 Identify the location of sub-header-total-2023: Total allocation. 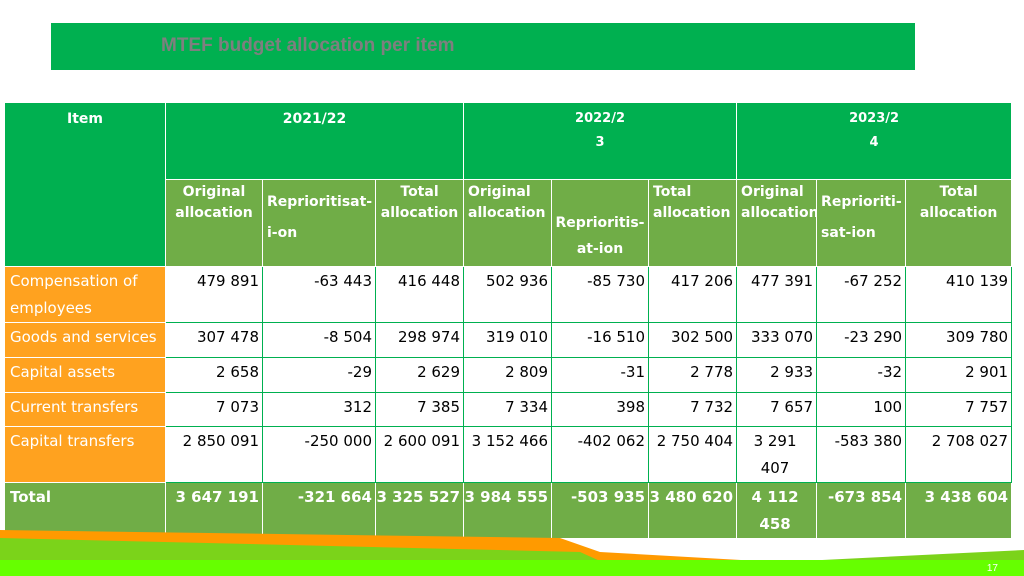
(959, 223).